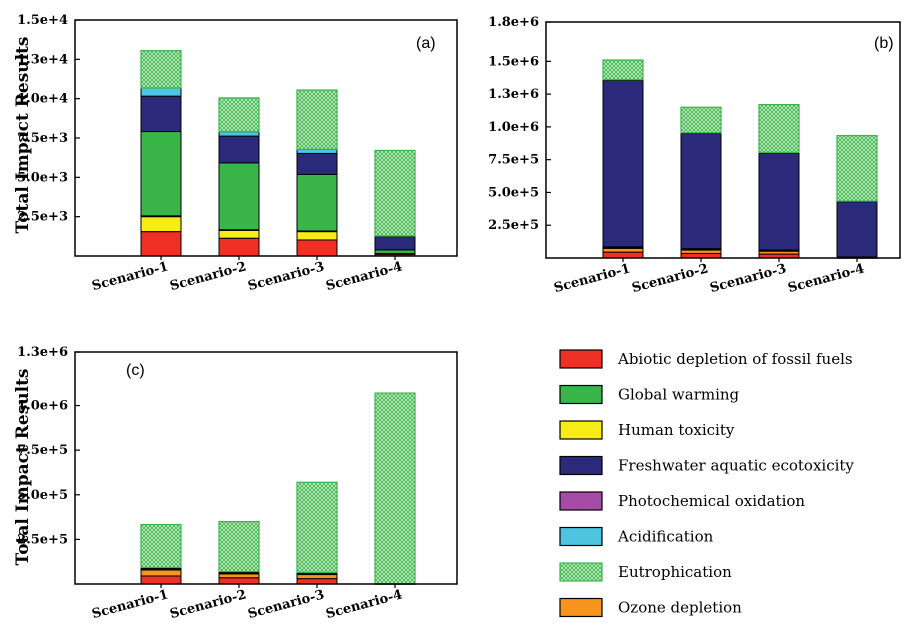  Describe the element at coordinates (135, 370) in the screenshot. I see `panel-label: (c)` at that location.